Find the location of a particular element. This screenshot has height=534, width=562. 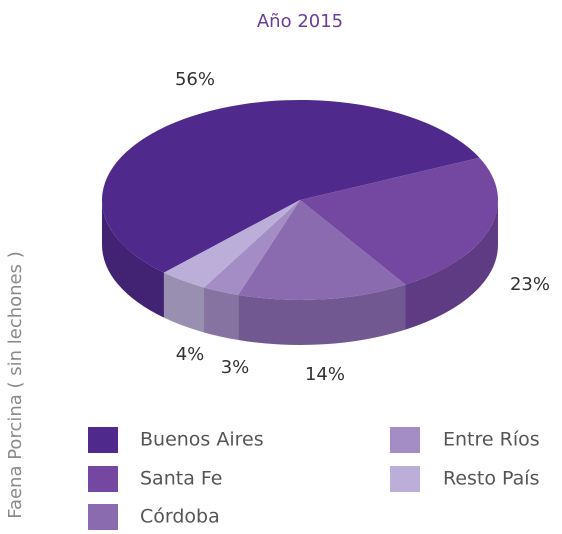

legend-label: Santa Fe is located at coordinates (181, 479).